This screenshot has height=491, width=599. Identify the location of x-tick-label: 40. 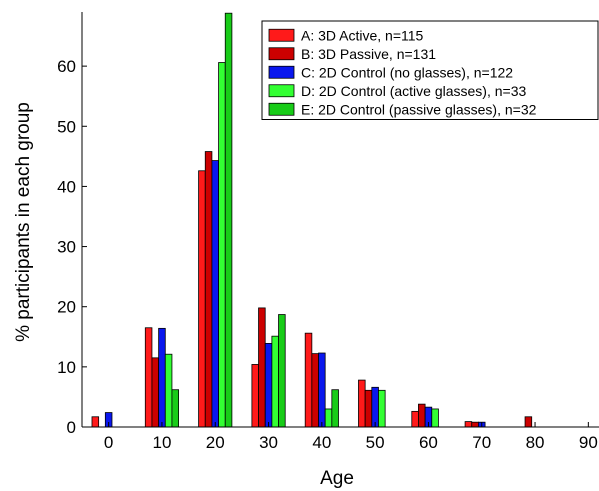
(321, 442).